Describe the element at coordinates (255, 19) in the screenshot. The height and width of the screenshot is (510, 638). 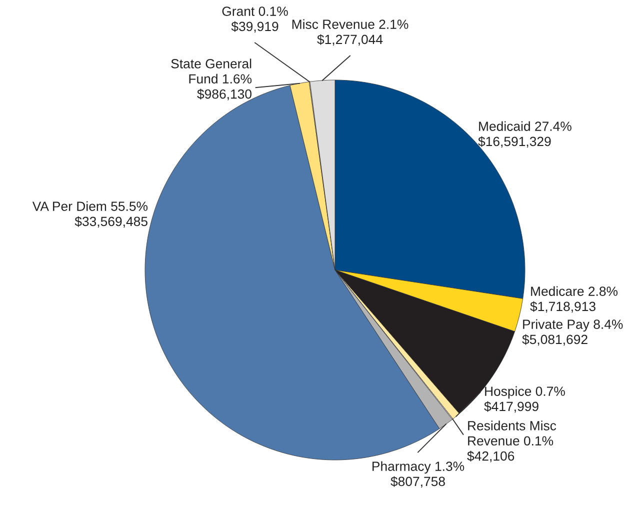
I see `slice-label: Grant 0.1% $39,919` at that location.